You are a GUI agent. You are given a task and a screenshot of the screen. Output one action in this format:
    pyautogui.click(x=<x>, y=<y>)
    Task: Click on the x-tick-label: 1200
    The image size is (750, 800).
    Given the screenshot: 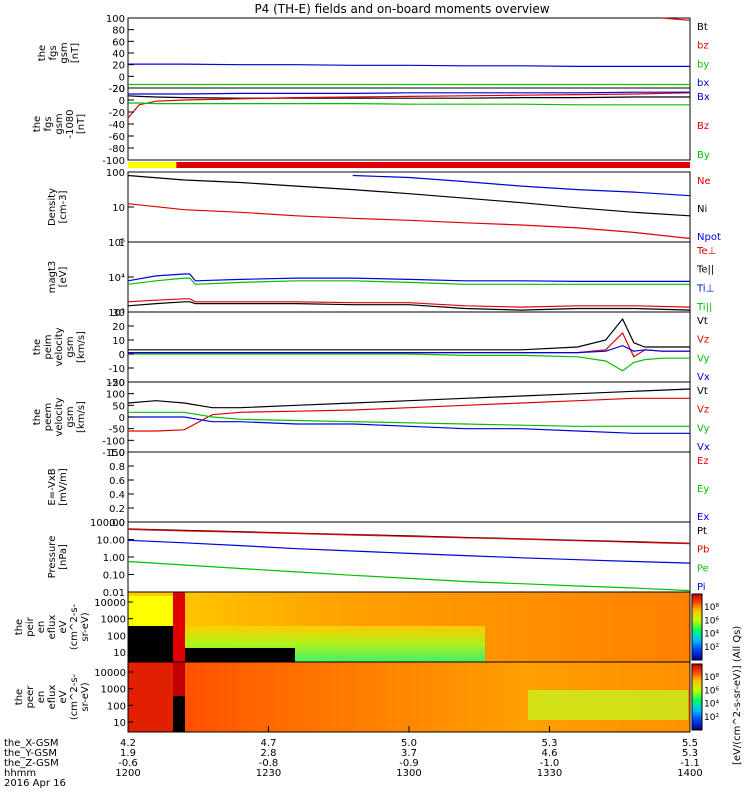 What is the action you would take?
    pyautogui.click(x=127, y=773)
    